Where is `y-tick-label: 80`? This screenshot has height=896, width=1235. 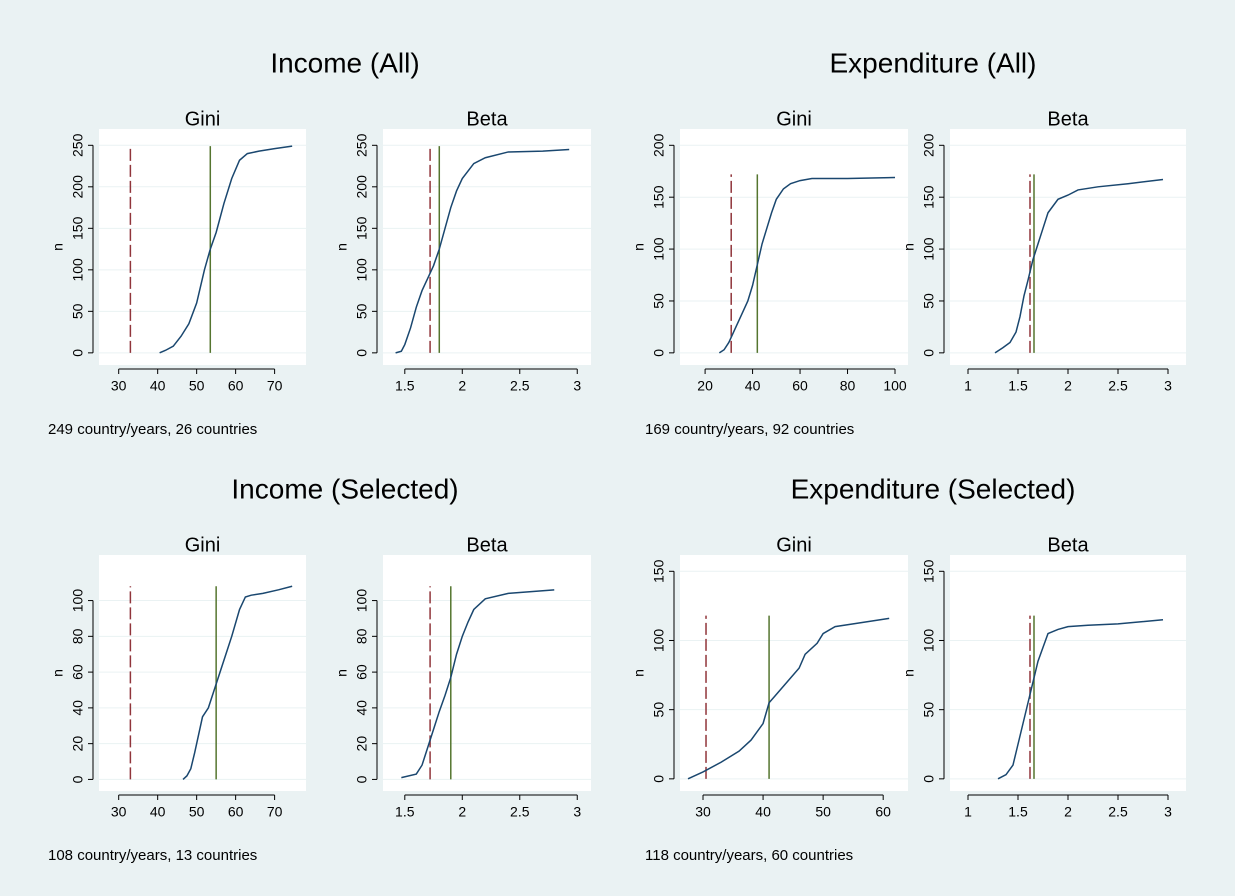
y-tick-label: 80 is located at coordinates (78, 636).